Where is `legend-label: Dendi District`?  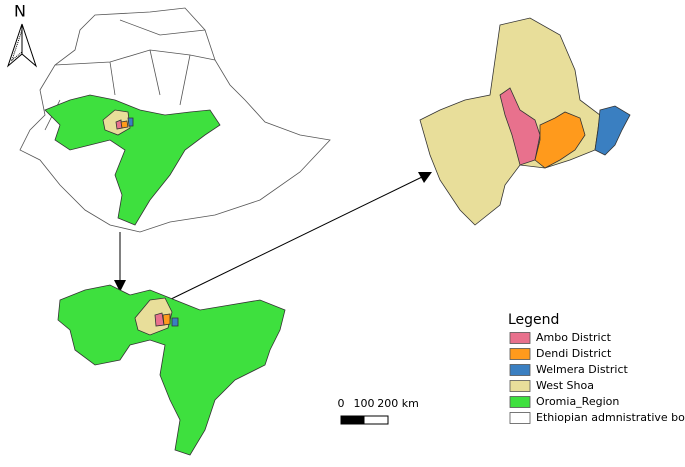
legend-label: Dendi District is located at coordinates (574, 353).